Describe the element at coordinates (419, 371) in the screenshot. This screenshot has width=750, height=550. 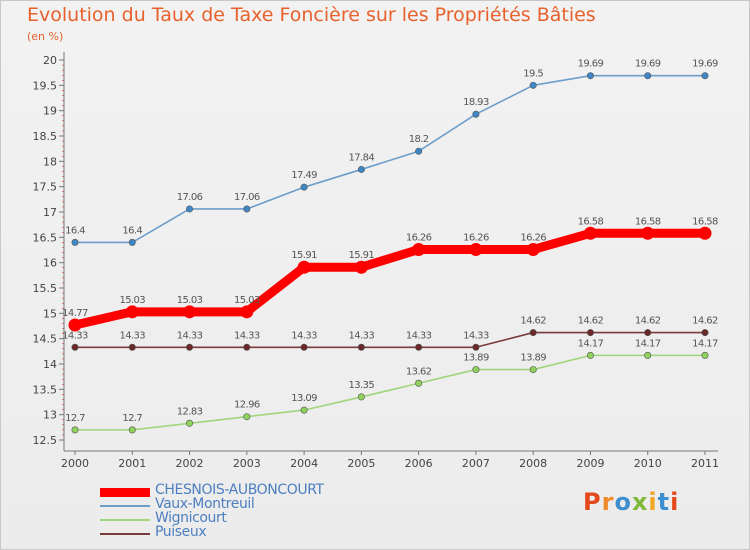
I see `data-label: 13.62` at that location.